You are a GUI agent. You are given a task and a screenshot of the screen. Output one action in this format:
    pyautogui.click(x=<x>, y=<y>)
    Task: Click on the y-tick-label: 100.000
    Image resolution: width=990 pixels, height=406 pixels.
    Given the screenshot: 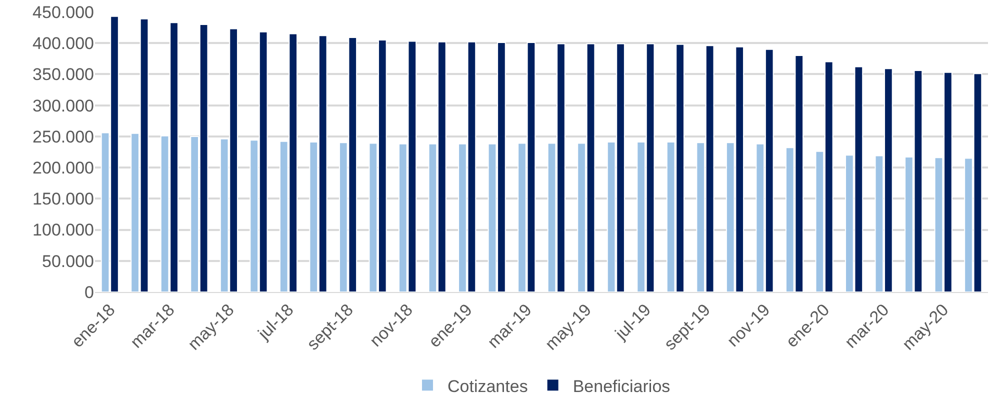 What is the action you would take?
    pyautogui.click(x=63, y=230)
    